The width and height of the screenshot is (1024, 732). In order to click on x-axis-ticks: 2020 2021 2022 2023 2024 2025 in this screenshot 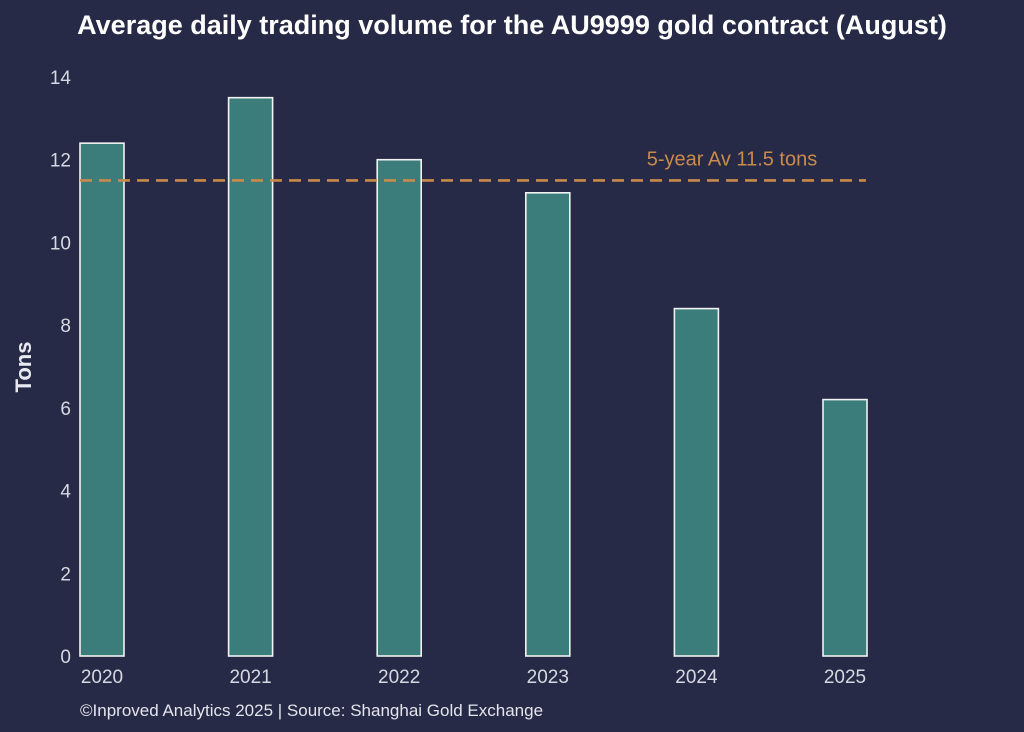, I will do `click(473, 677)`.